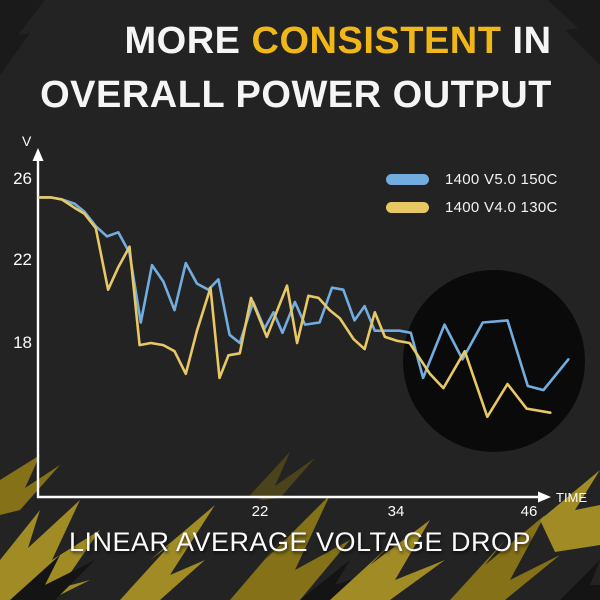 The image size is (600, 600). Describe the element at coordinates (396, 511) in the screenshot. I see `x-tick-label: 34` at that location.